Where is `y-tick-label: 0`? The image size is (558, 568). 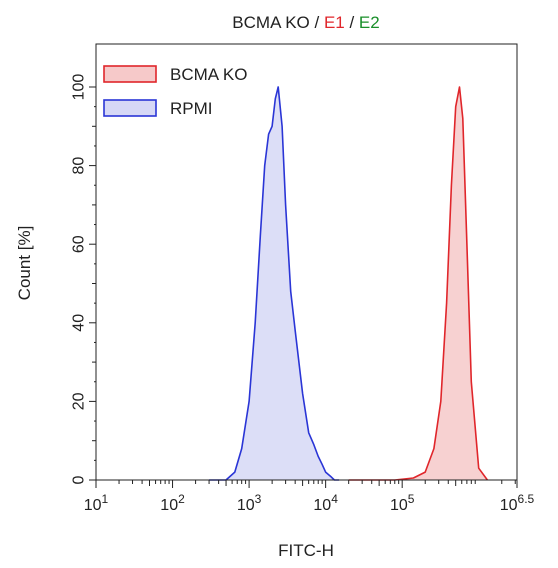 y-tick-label: 0 is located at coordinates (79, 479).